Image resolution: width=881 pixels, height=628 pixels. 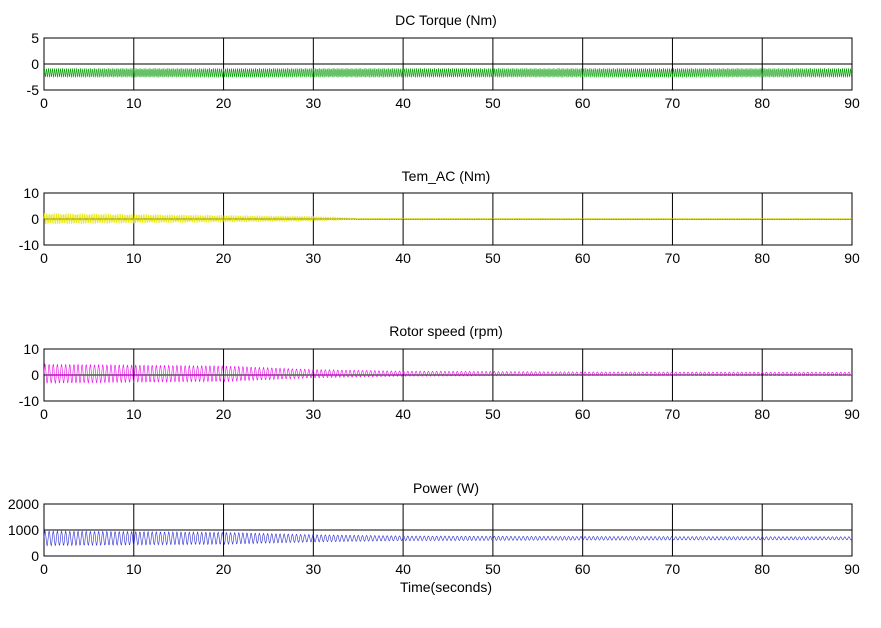 I want to click on y-tick-label: 5, so click(x=35, y=38).